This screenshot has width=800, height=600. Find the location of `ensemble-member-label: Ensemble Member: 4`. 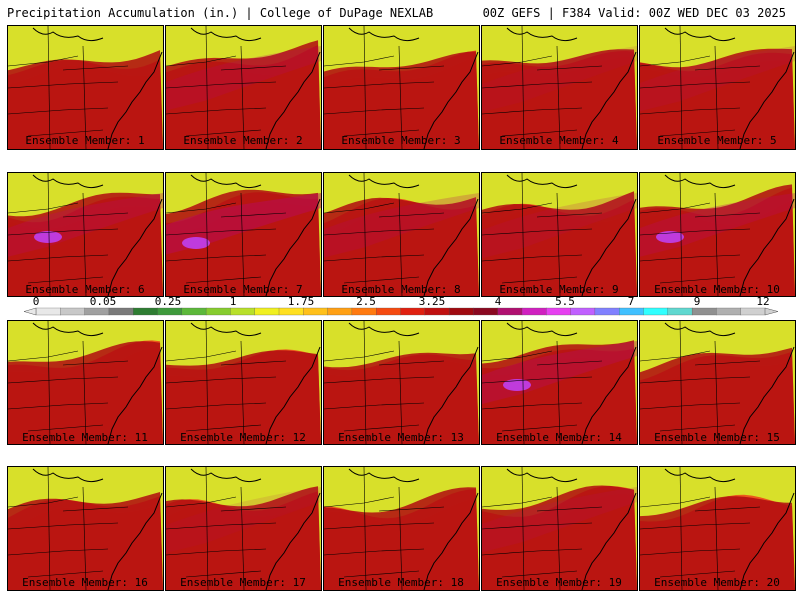

ensemble-member-label: Ensemble Member: 4 is located at coordinates (559, 140).